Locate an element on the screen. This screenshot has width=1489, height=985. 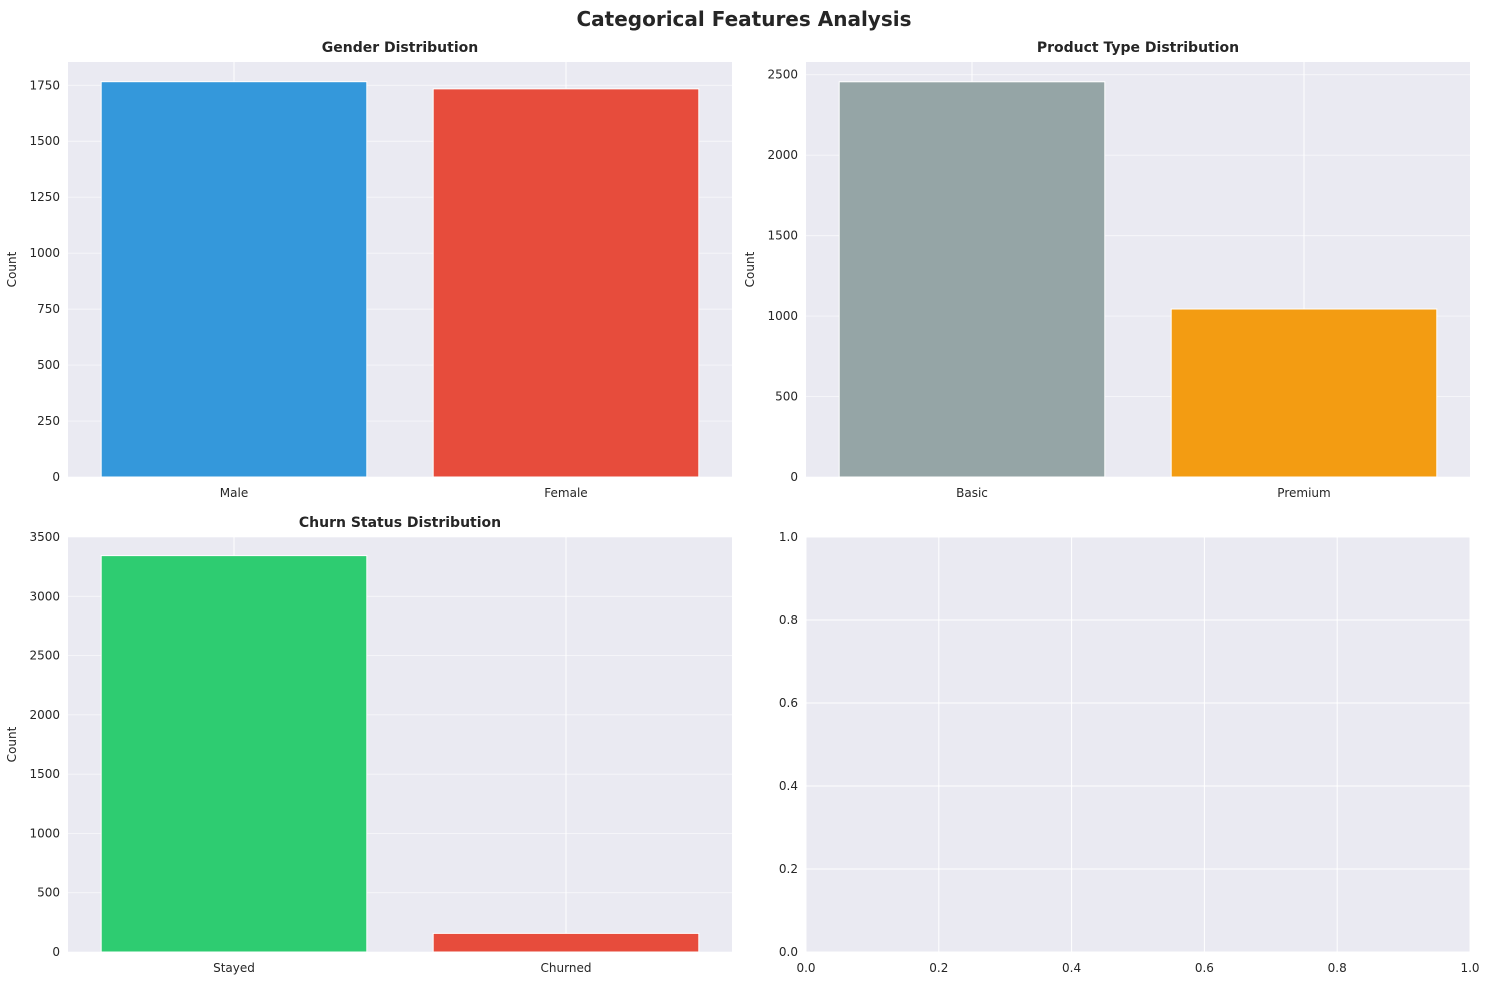
y-tick-label: 1.0 is located at coordinates (788, 537).